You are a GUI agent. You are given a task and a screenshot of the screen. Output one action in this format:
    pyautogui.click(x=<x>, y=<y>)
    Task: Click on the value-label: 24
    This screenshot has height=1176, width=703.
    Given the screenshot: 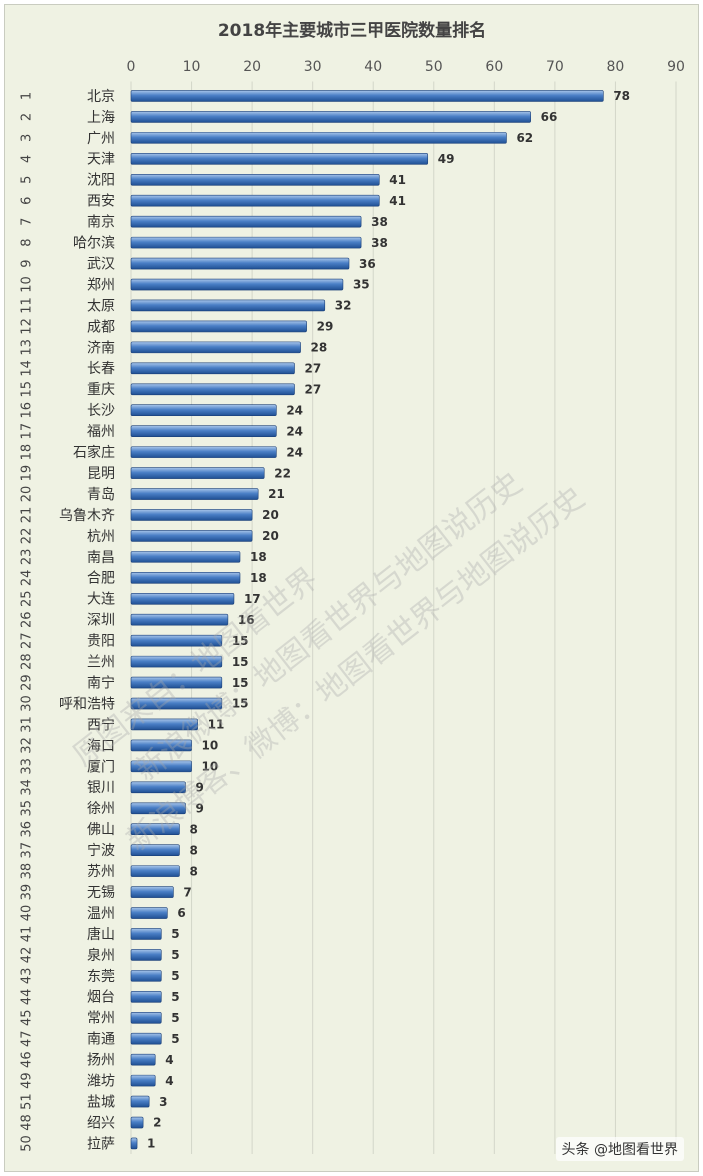 What is the action you would take?
    pyautogui.click(x=294, y=431)
    